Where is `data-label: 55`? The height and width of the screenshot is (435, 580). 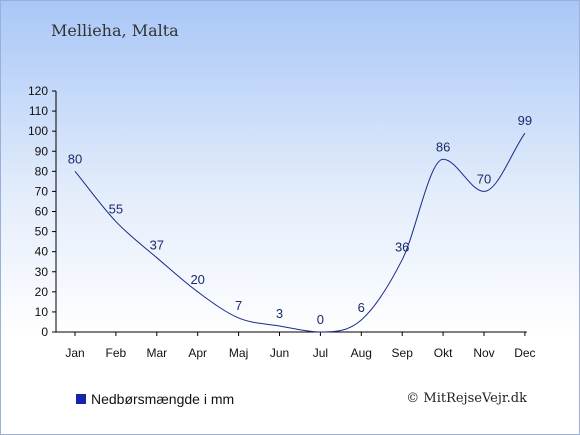 data-label: 55 is located at coordinates (116, 209).